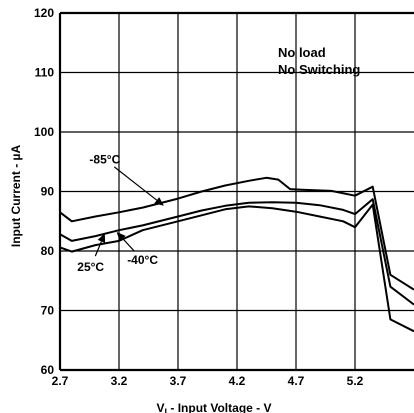 This screenshot has height=413, width=414. What do you see at coordinates (219, 407) in the screenshot?
I see `x-axis-label-rest: - Input Voltage - V` at bounding box center [219, 407].